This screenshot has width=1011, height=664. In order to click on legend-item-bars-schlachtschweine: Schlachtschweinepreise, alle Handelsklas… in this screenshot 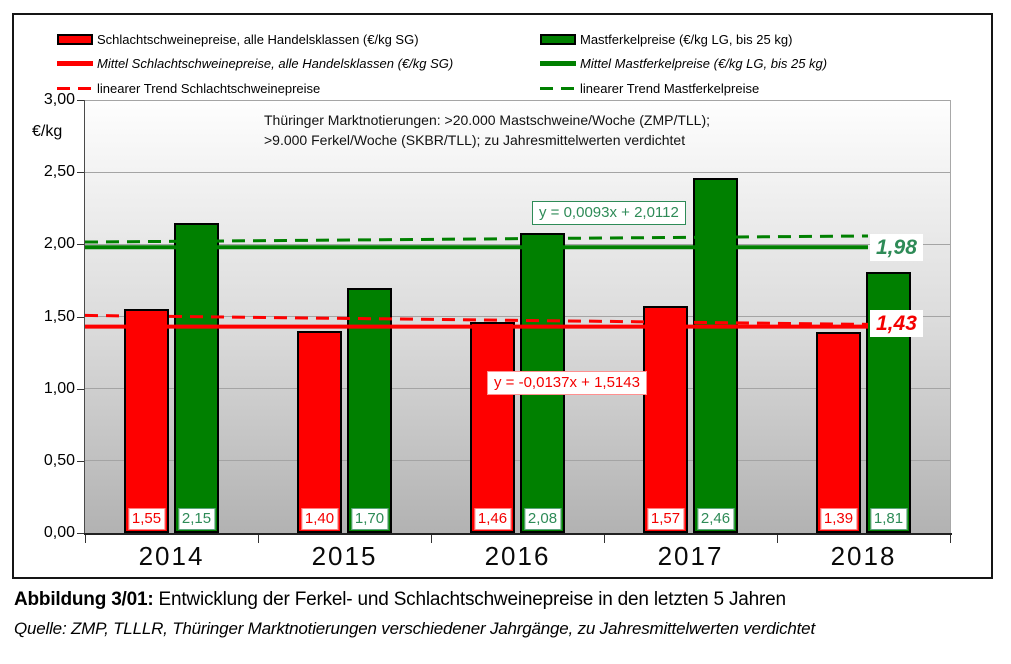, I will do `click(238, 39)`.